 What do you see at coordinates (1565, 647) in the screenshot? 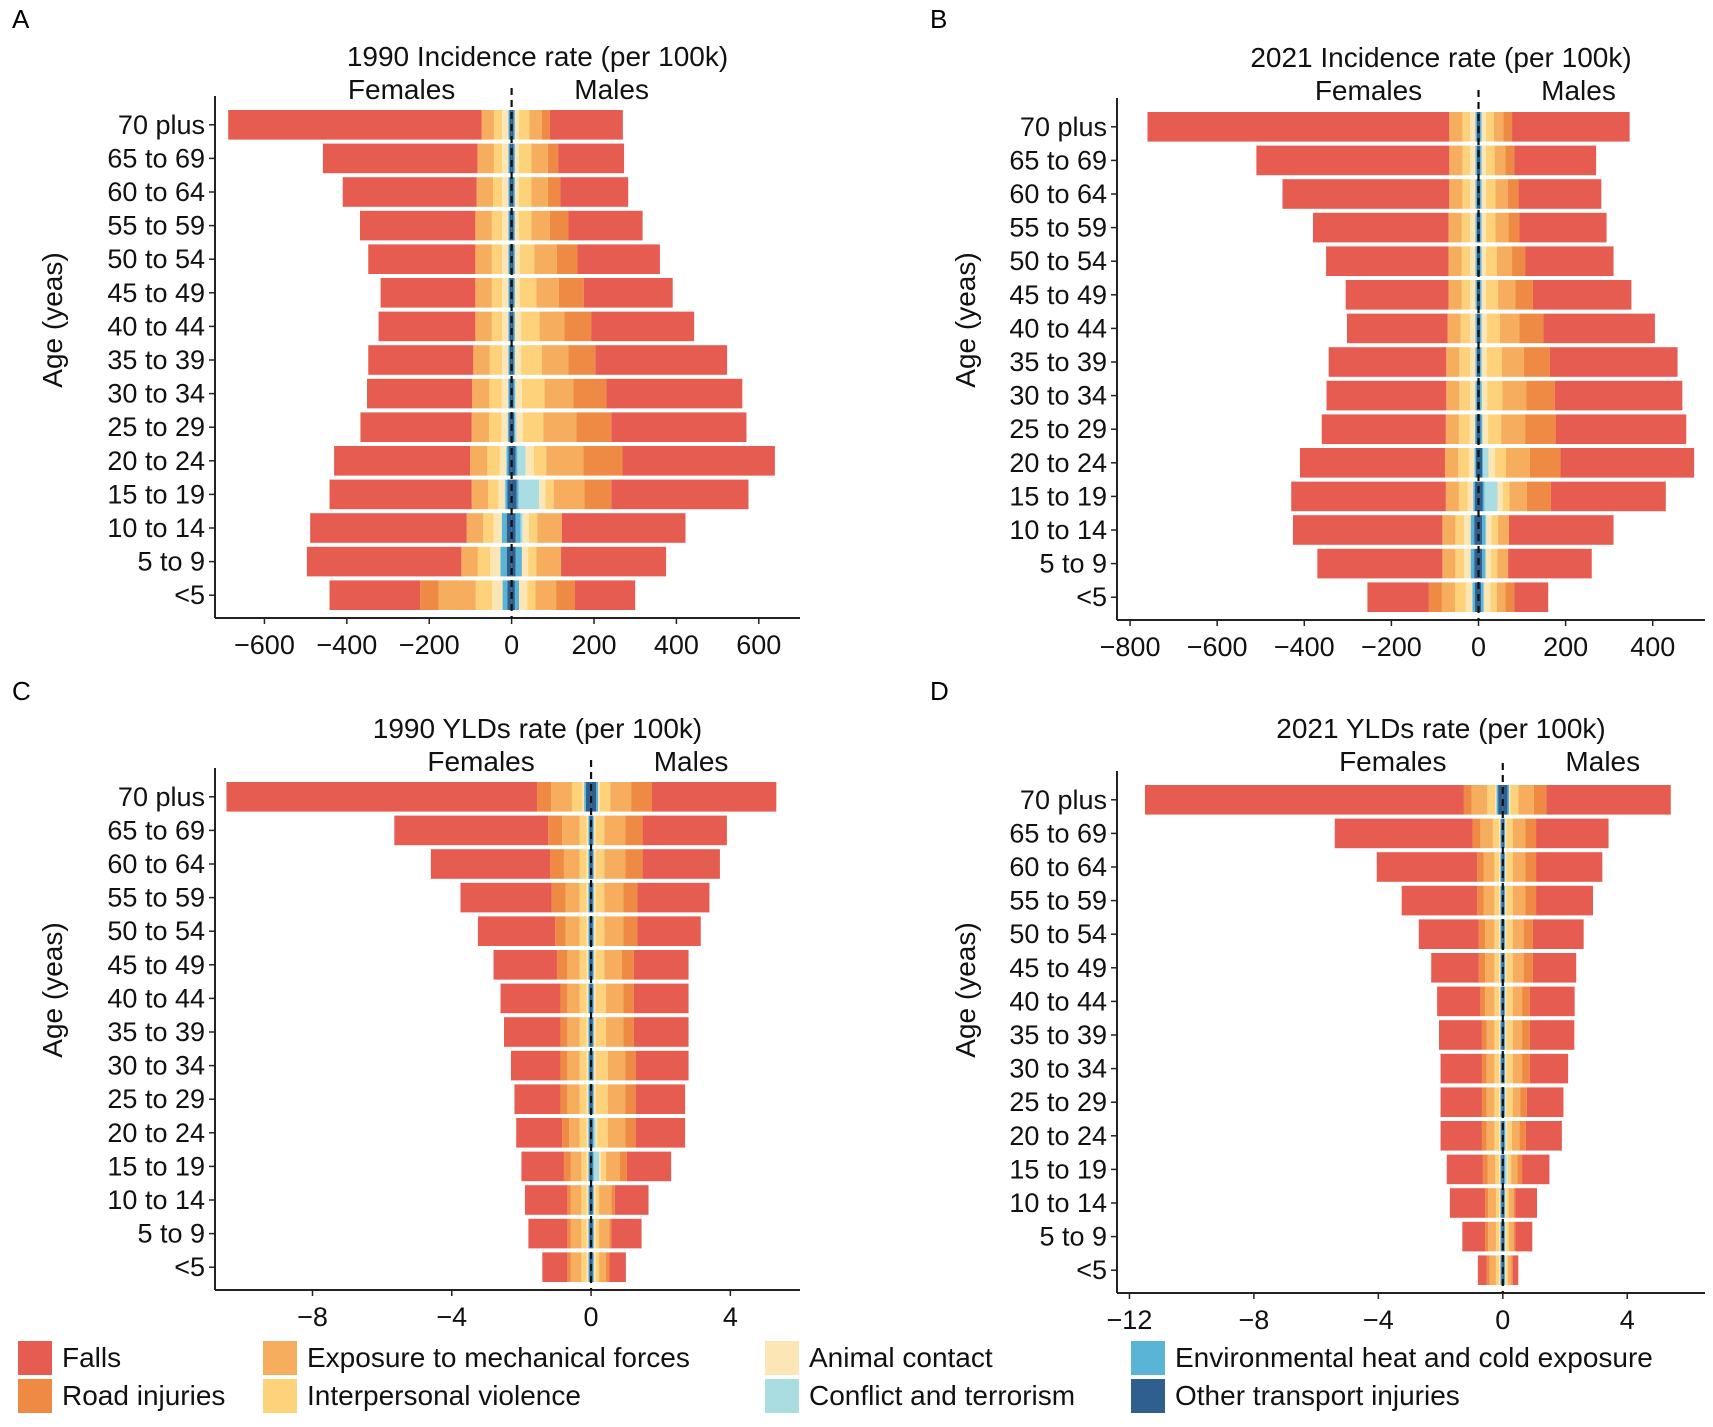
I see `x-tick-label: 200` at bounding box center [1565, 647].